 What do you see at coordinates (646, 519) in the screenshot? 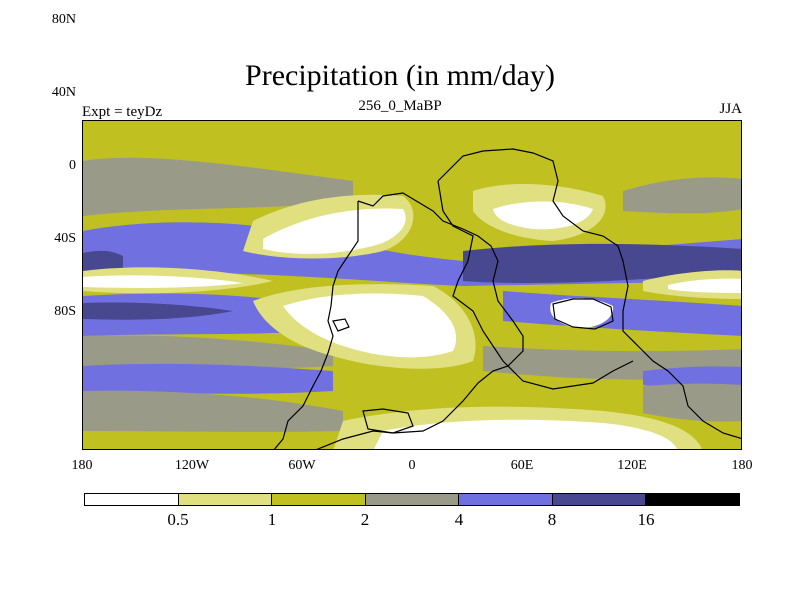
I see `colorbar-label-5: 16` at bounding box center [646, 519].